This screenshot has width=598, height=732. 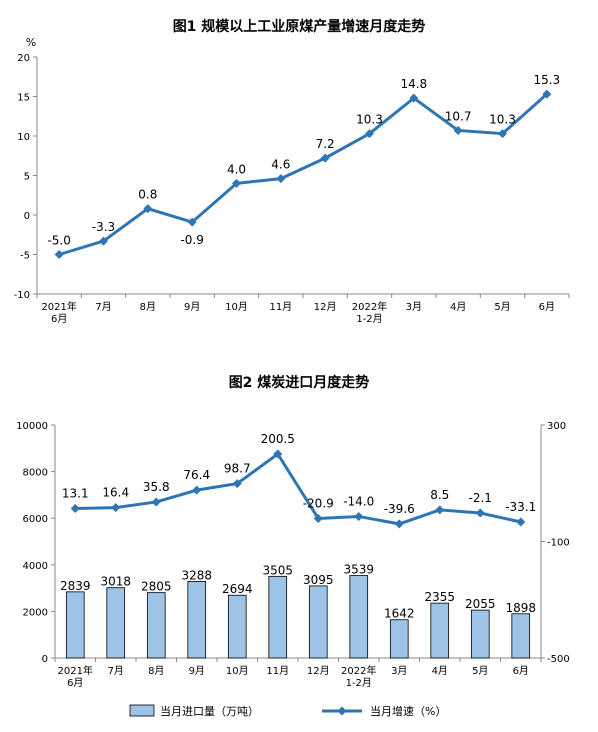 I want to click on chart2-bar-label: 2694, so click(x=237, y=589).